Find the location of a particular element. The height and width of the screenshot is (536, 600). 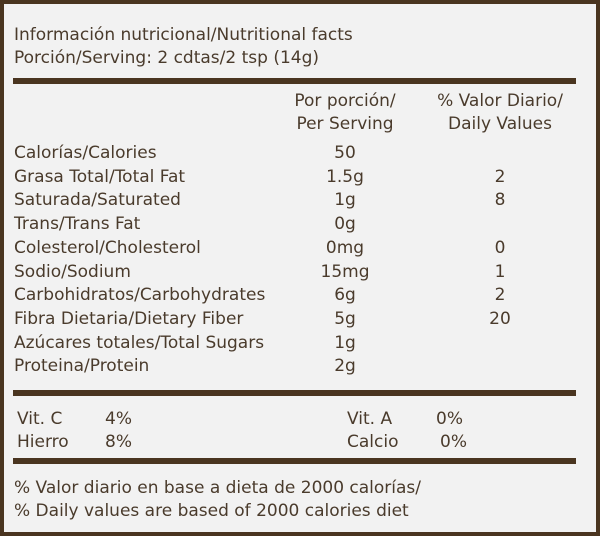

nutrient-name: Proteina/Protein is located at coordinates (82, 366).